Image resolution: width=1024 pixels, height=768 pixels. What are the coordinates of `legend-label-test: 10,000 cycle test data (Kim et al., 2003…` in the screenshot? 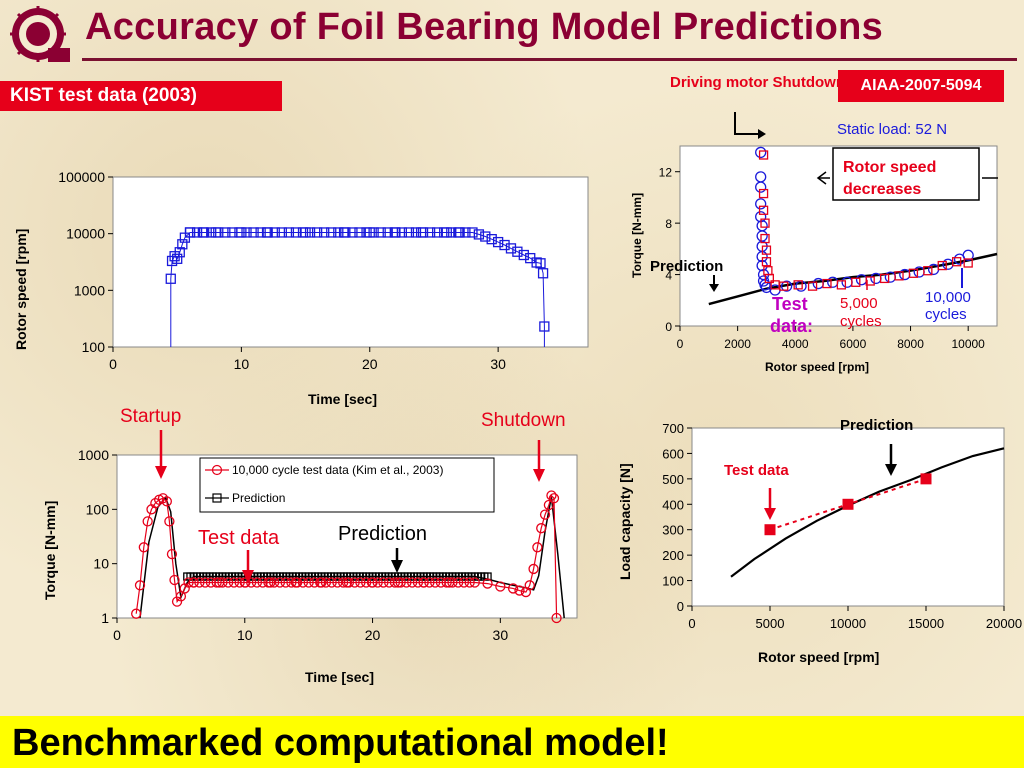 It's located at (337, 470).